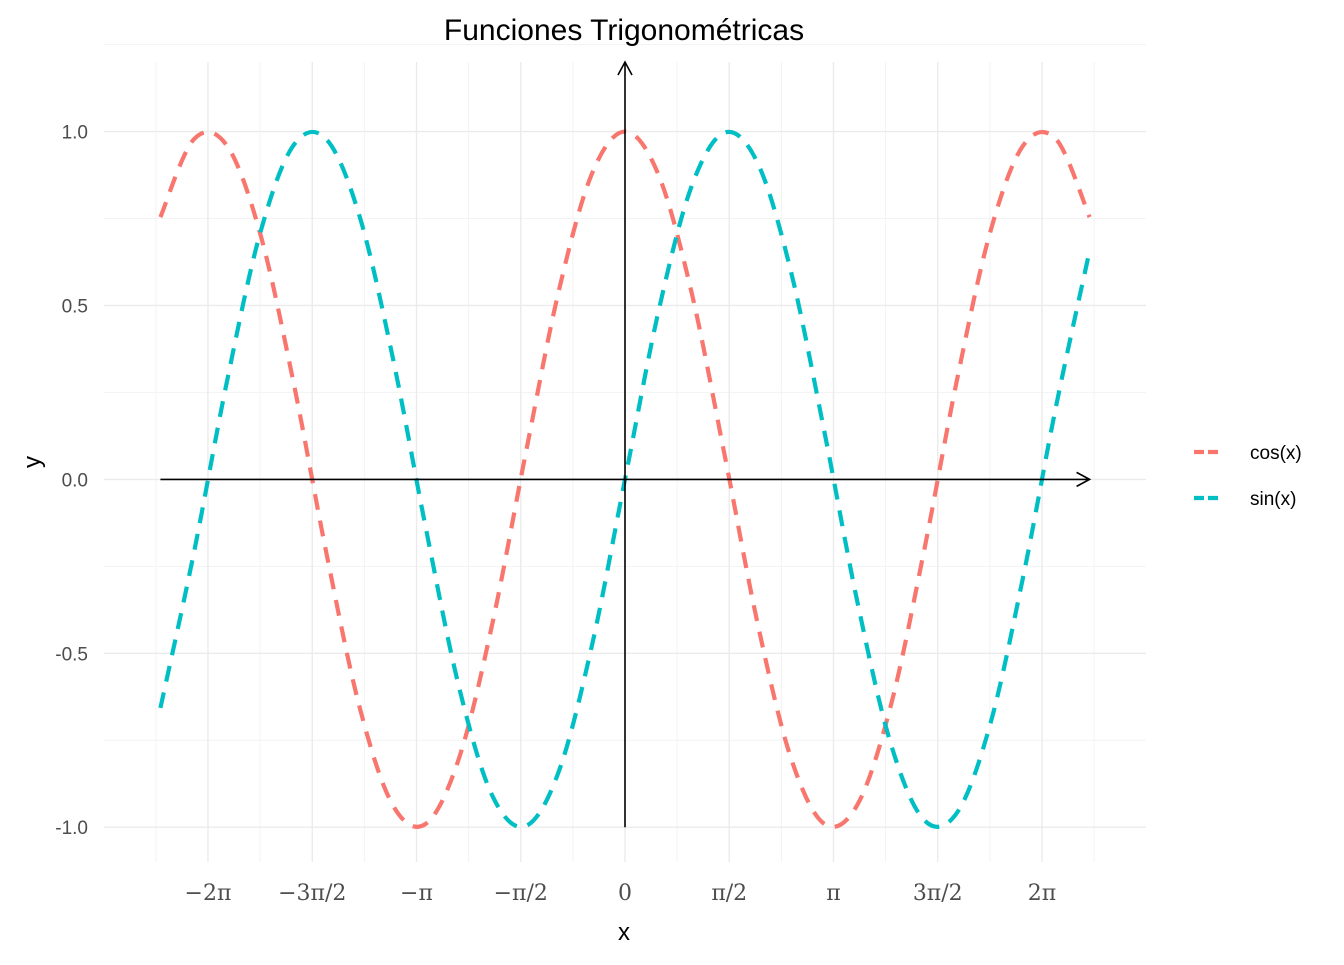 The width and height of the screenshot is (1344, 965). What do you see at coordinates (1248, 476) in the screenshot?
I see `legend: cos(x) sin(x)` at bounding box center [1248, 476].